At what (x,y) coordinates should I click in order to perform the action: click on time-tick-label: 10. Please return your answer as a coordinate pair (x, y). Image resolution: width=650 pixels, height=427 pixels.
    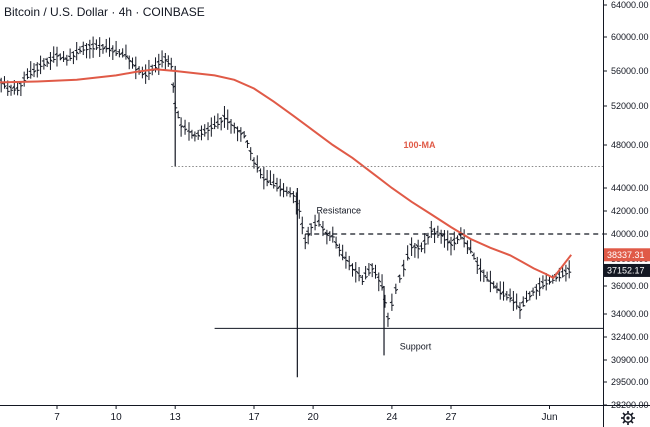
    Looking at the image, I should click on (117, 417).